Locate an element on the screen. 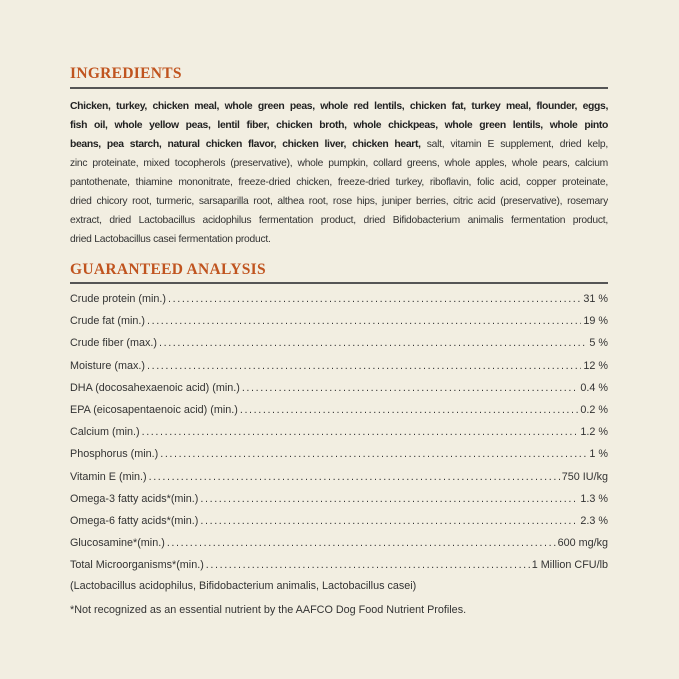 This screenshot has width=679, height=679. analysis-row: Crude fat (min.) 19 % is located at coordinates (339, 321).